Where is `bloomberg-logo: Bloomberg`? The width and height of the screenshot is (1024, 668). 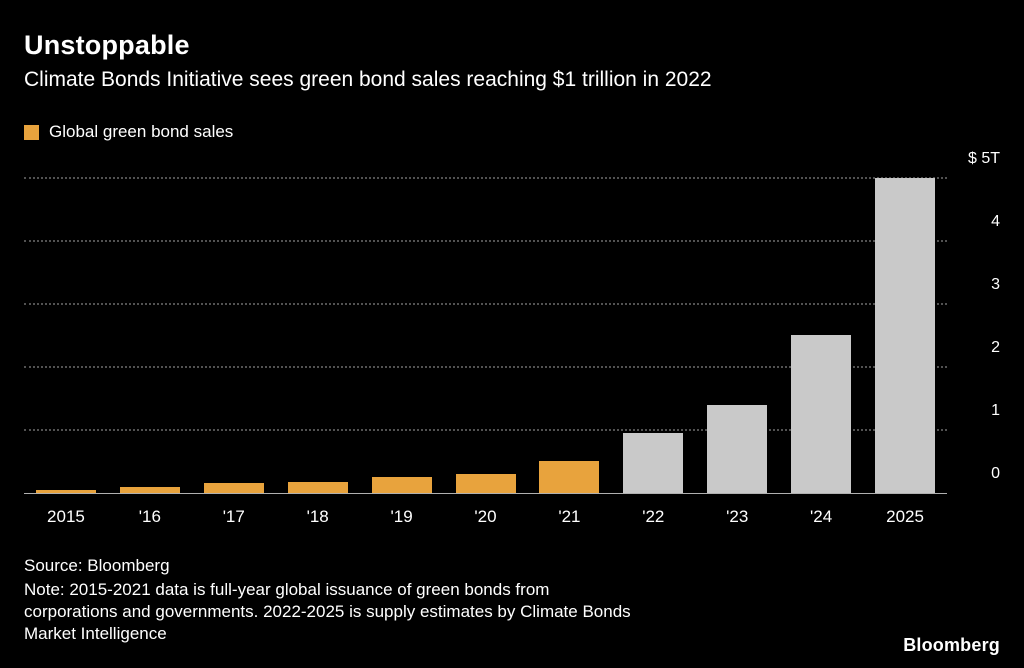 bloomberg-logo: Bloomberg is located at coordinates (951, 645).